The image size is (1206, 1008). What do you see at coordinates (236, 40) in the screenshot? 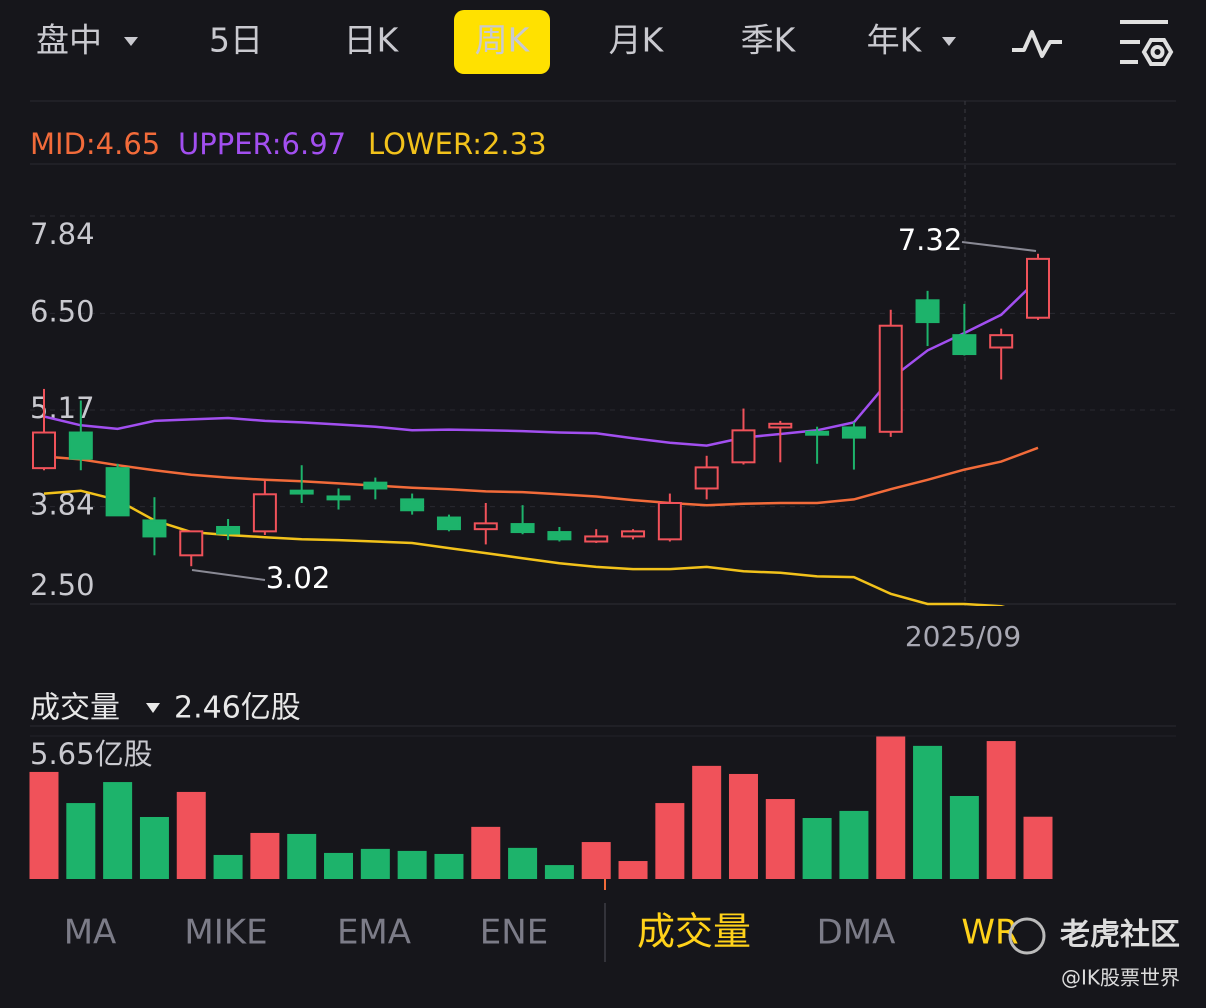
I see `top-tab: 5日` at bounding box center [236, 40].